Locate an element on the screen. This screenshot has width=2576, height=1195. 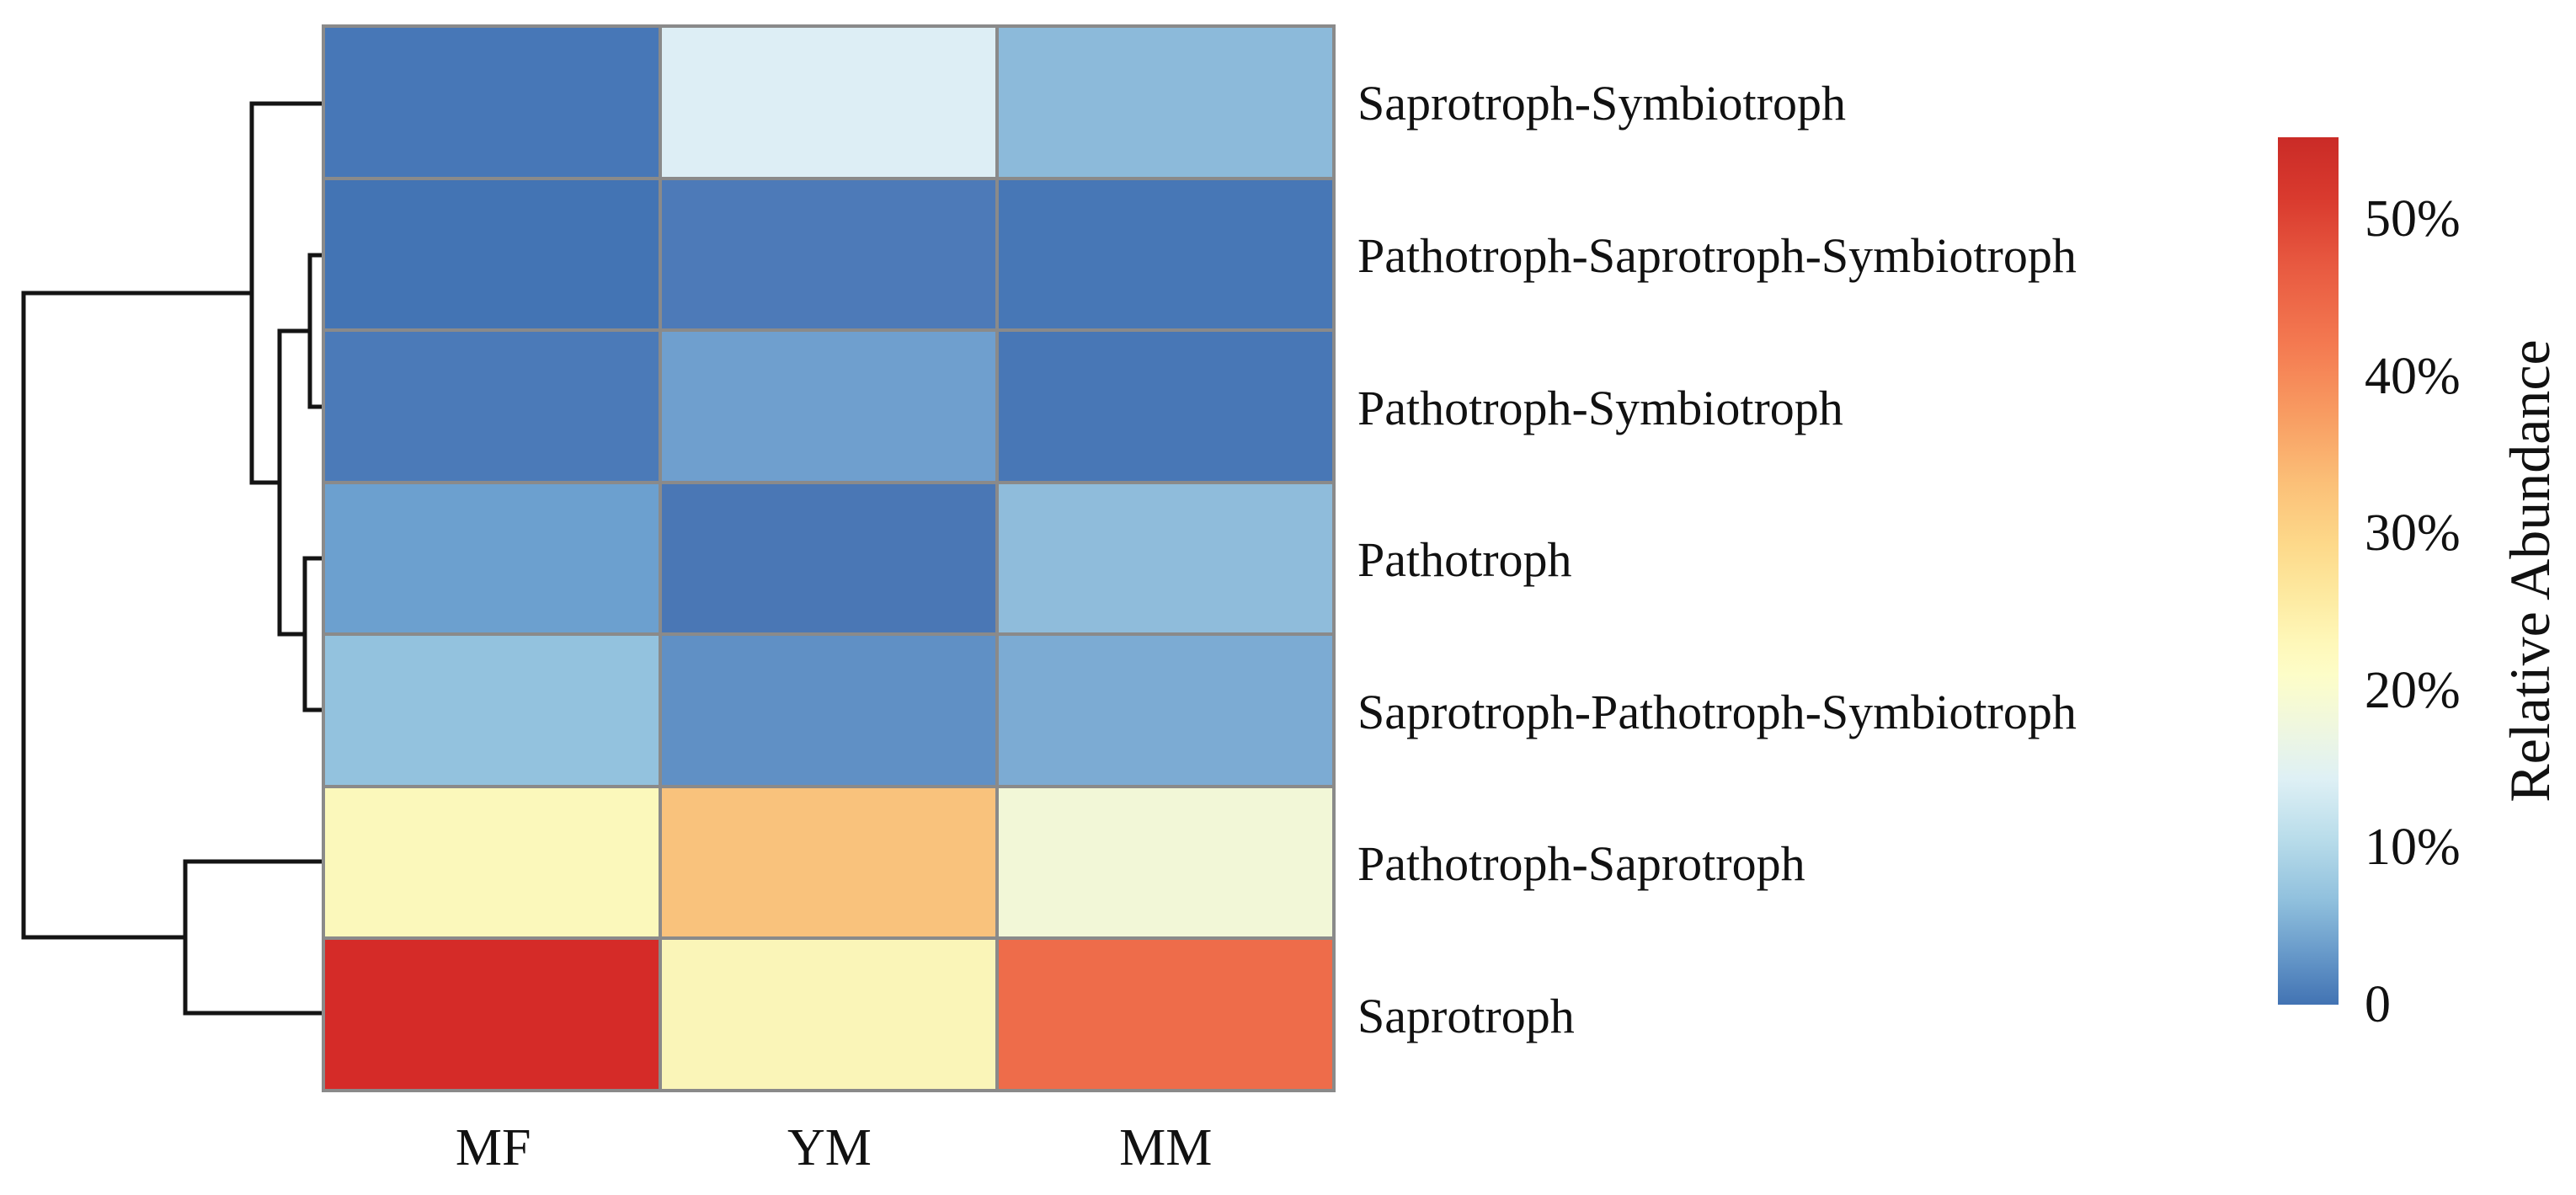
column-label-ym: YM is located at coordinates (829, 1147).